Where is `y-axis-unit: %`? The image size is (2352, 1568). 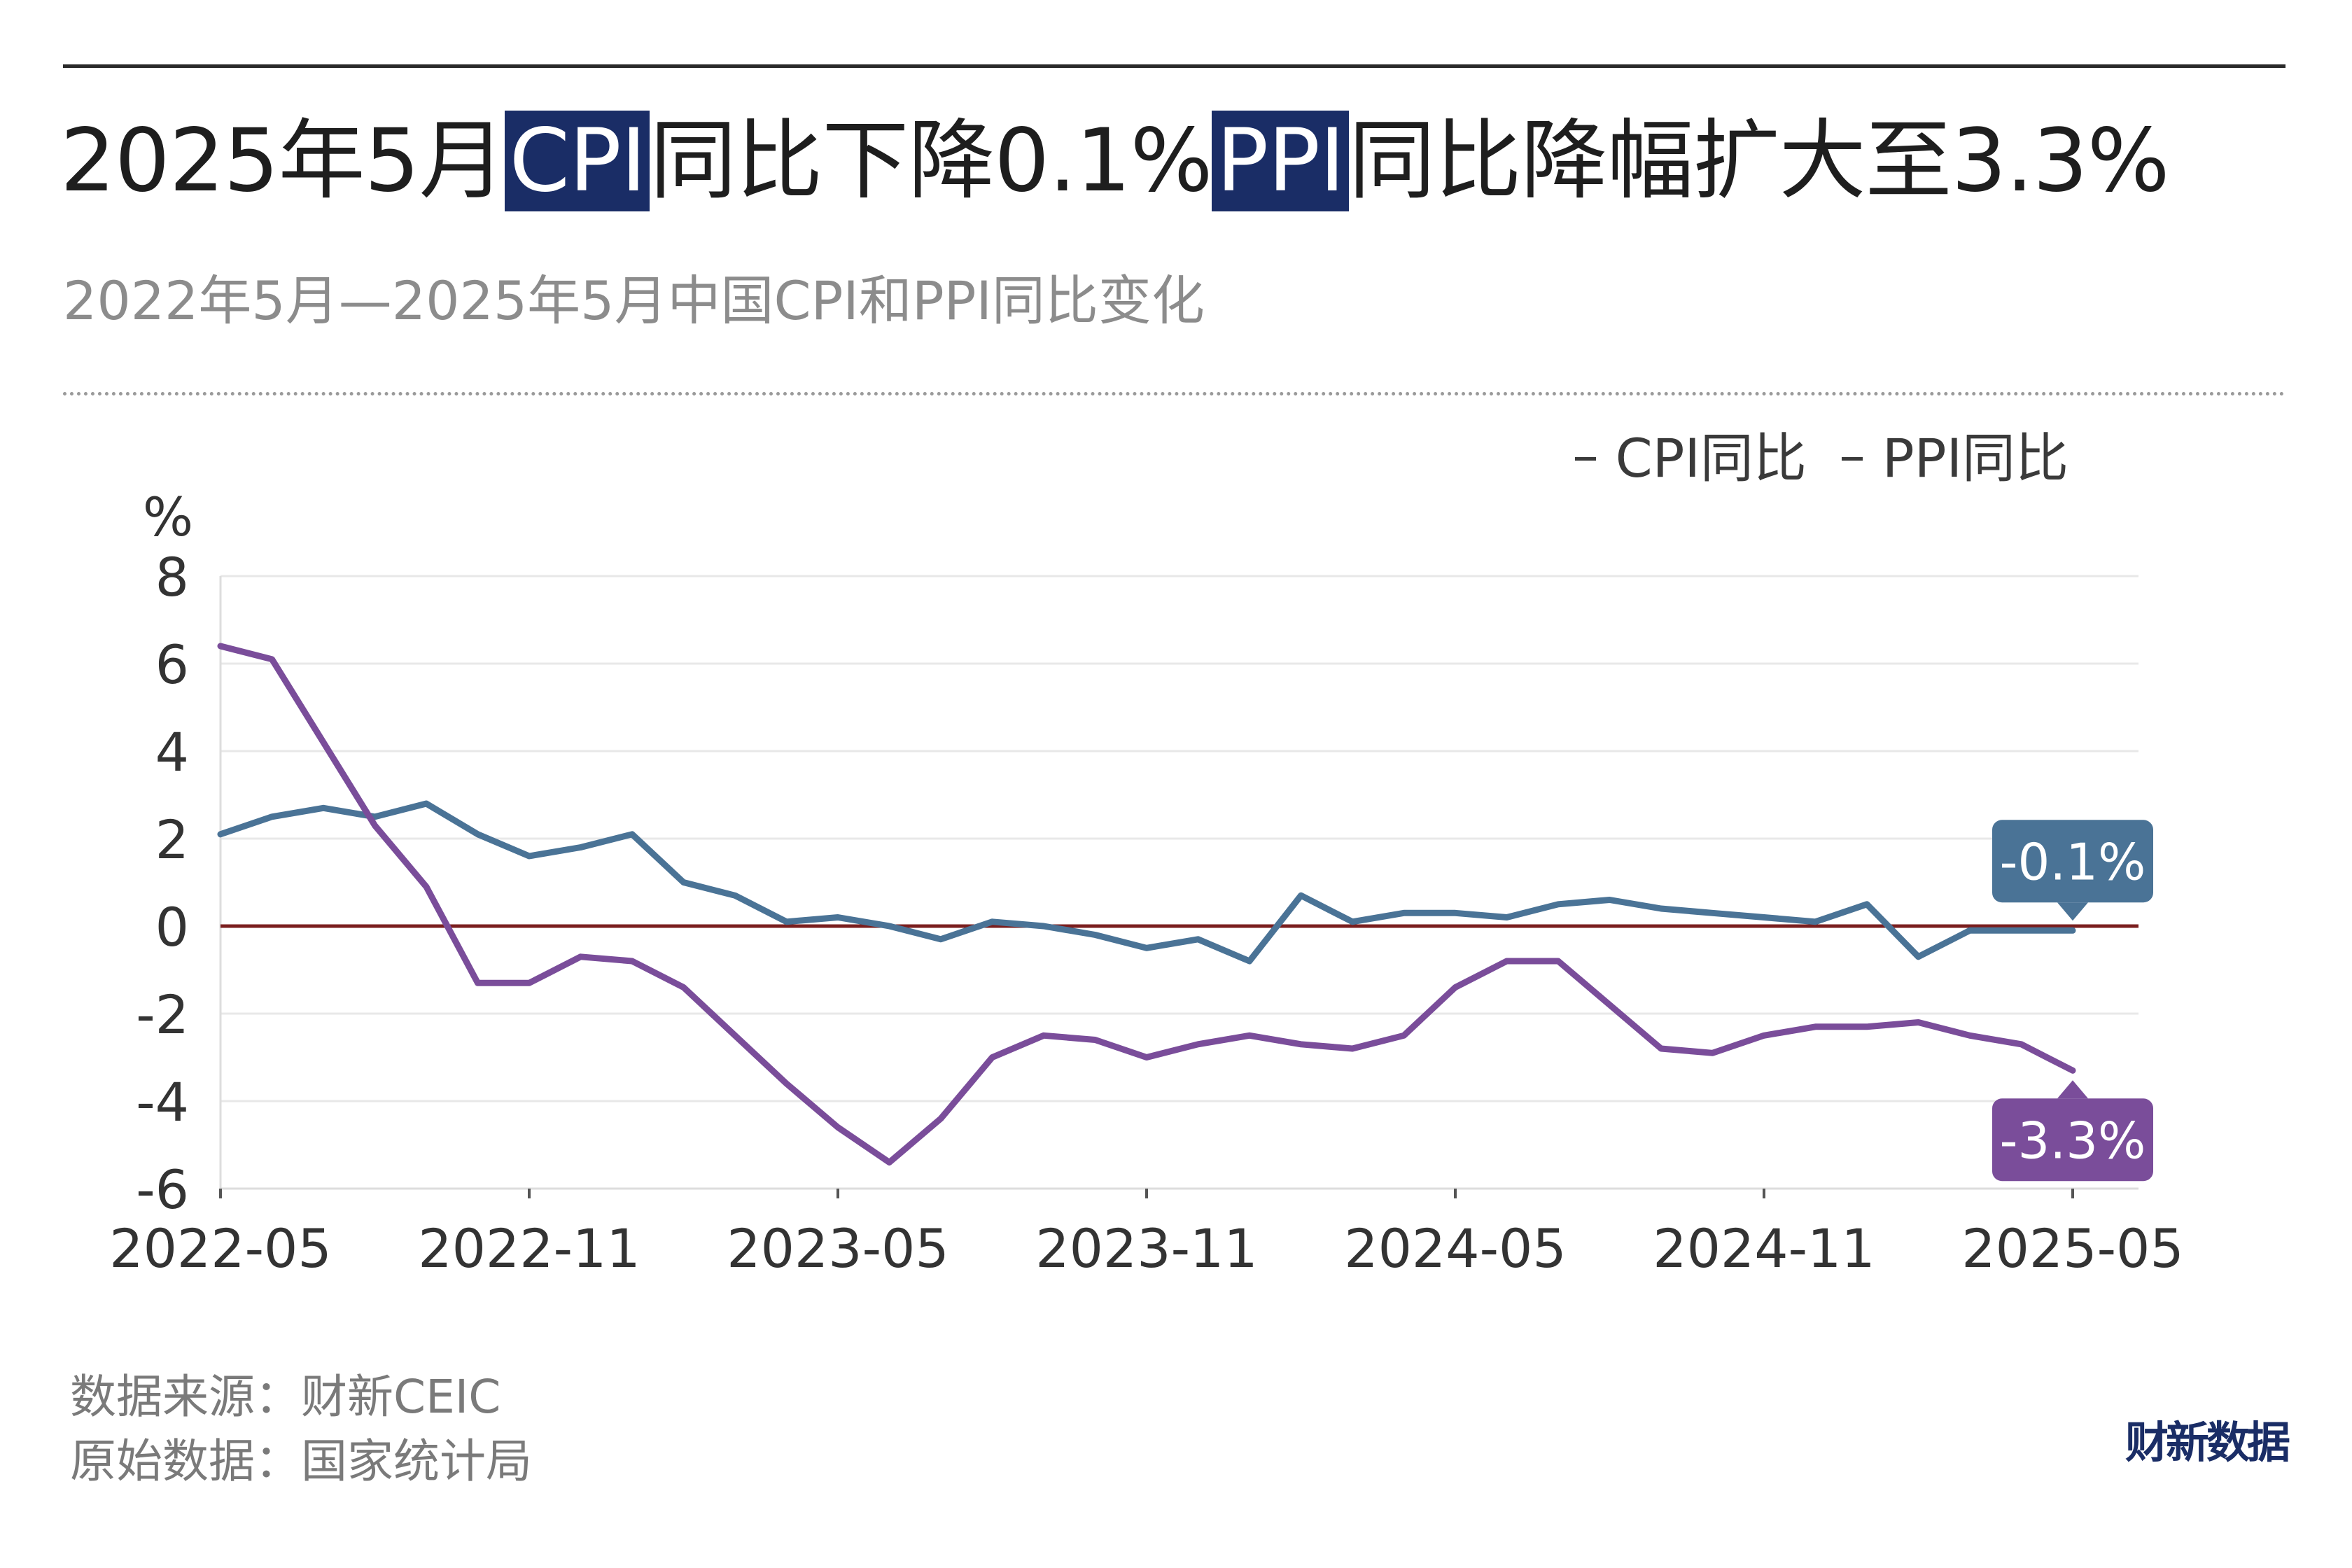 y-axis-unit: % is located at coordinates (168, 517).